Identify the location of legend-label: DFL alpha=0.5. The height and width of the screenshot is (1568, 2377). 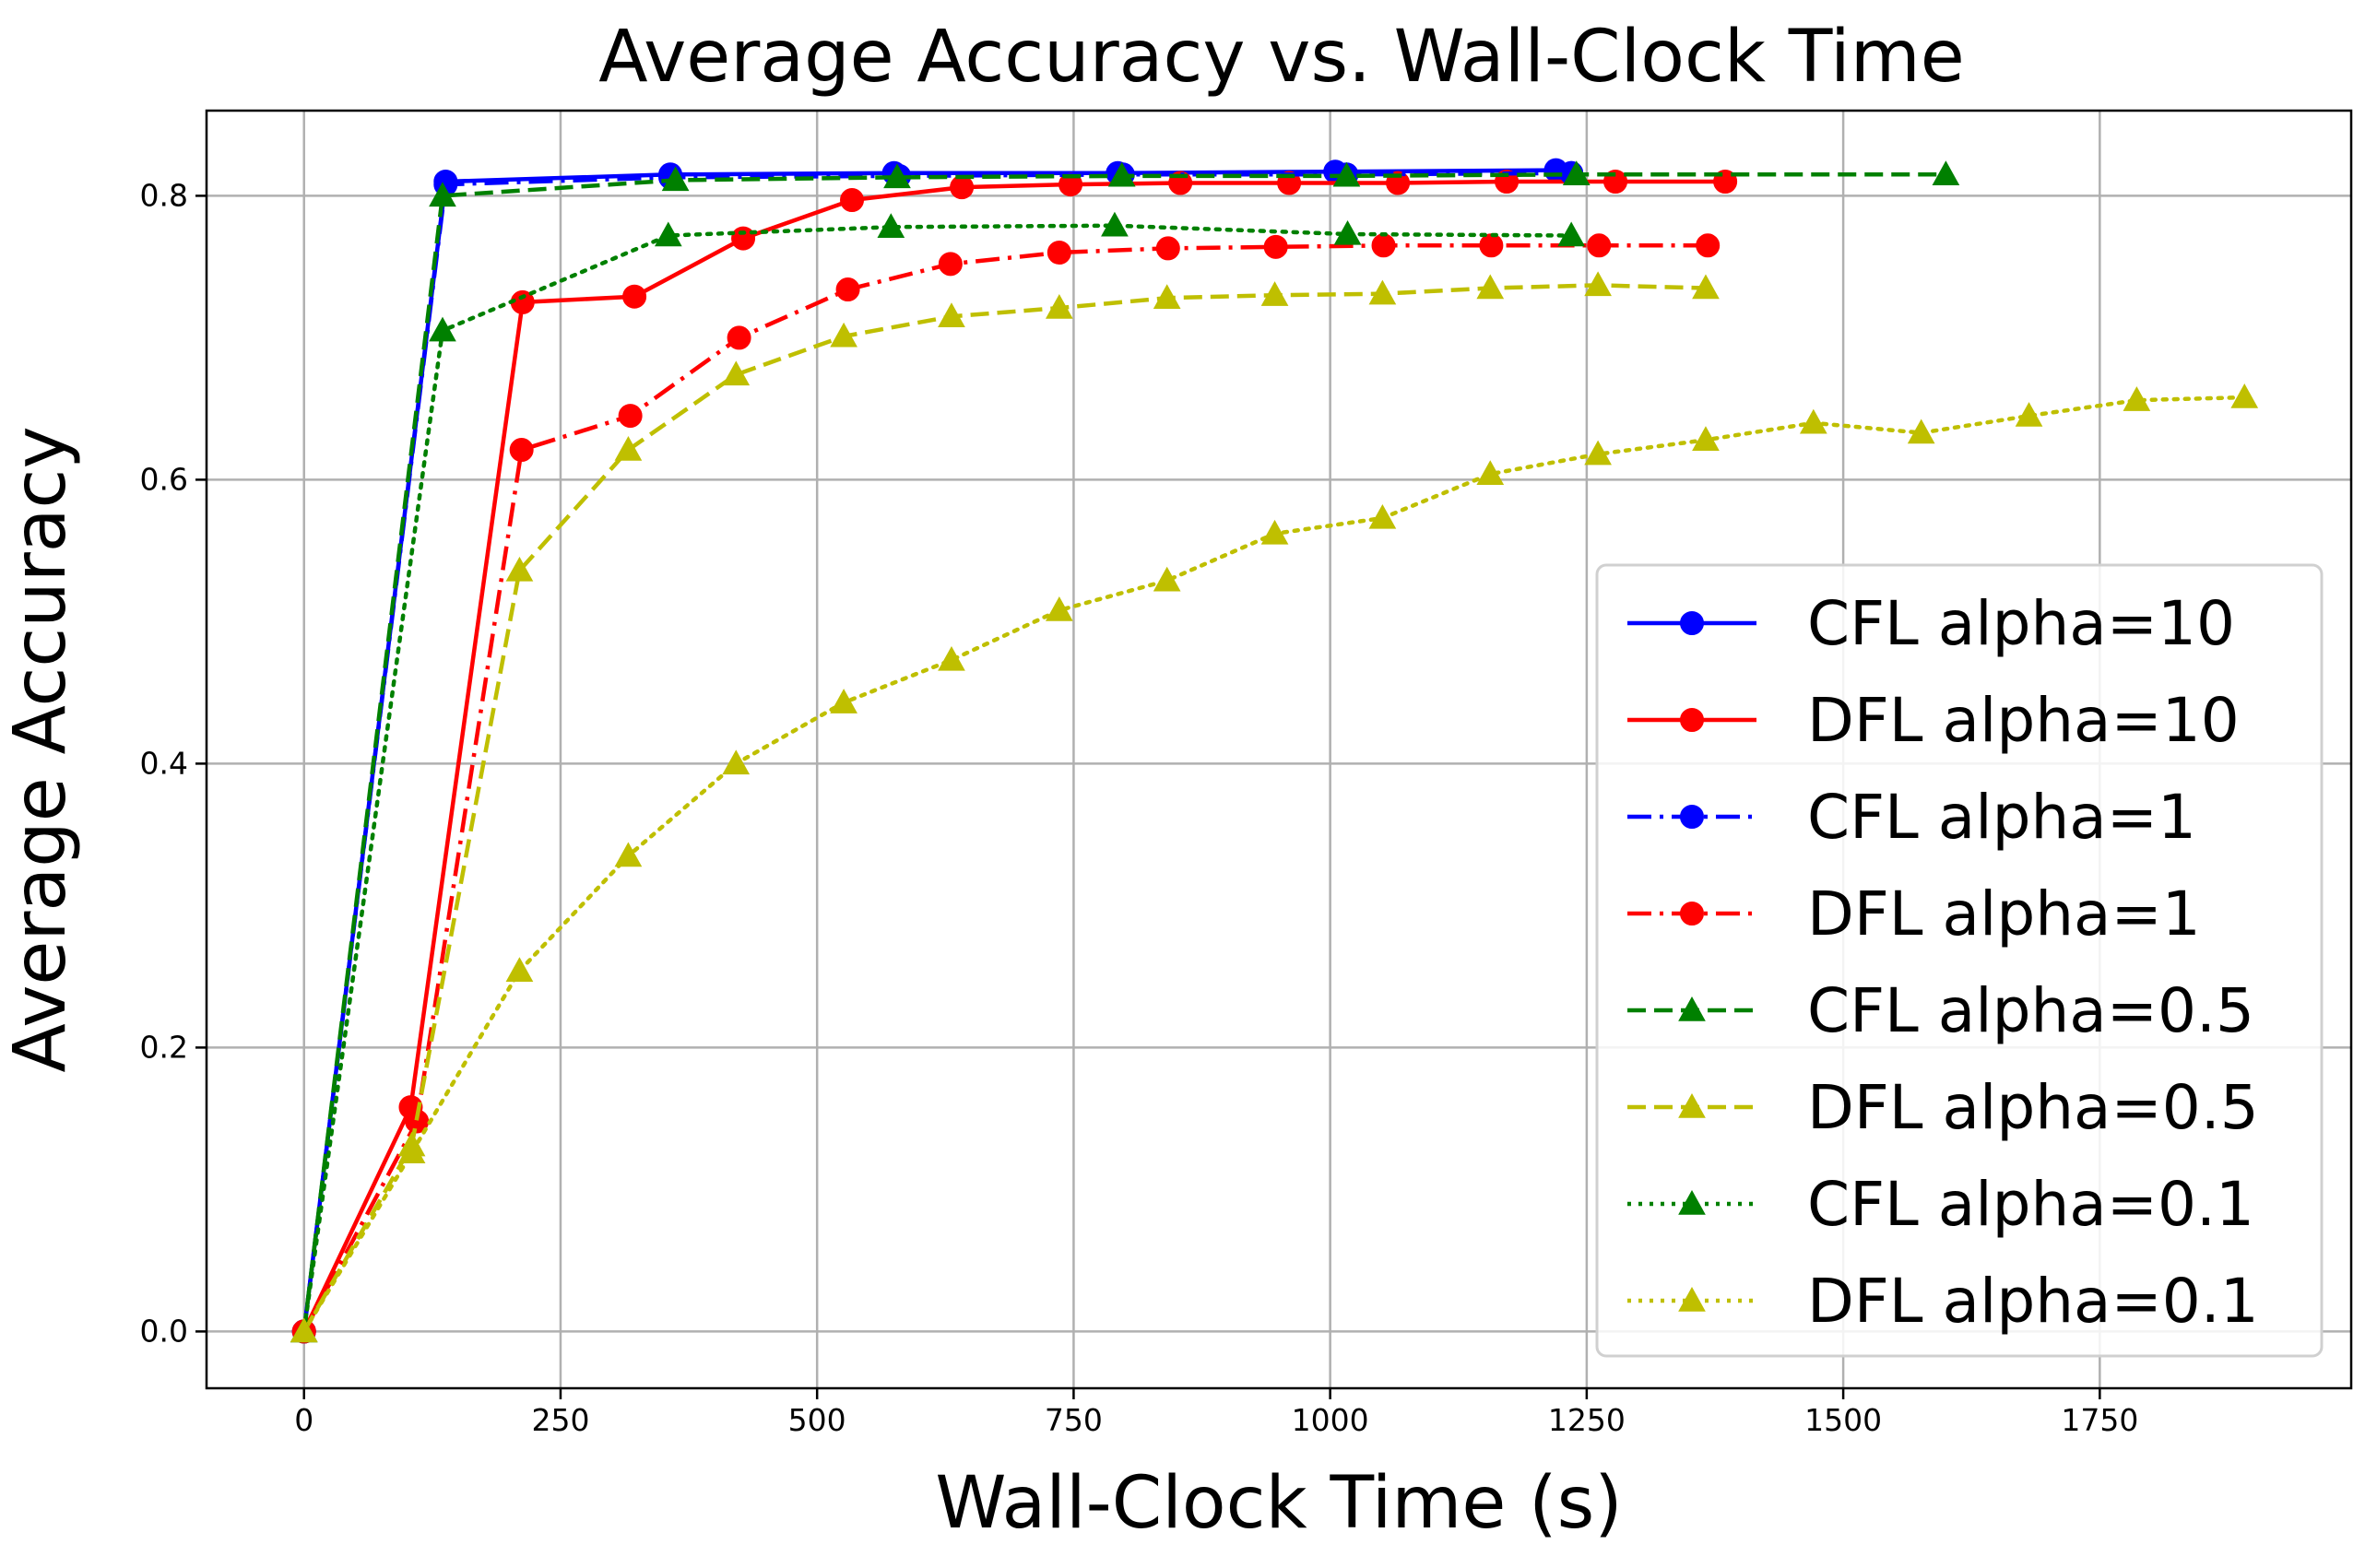
(2033, 1107).